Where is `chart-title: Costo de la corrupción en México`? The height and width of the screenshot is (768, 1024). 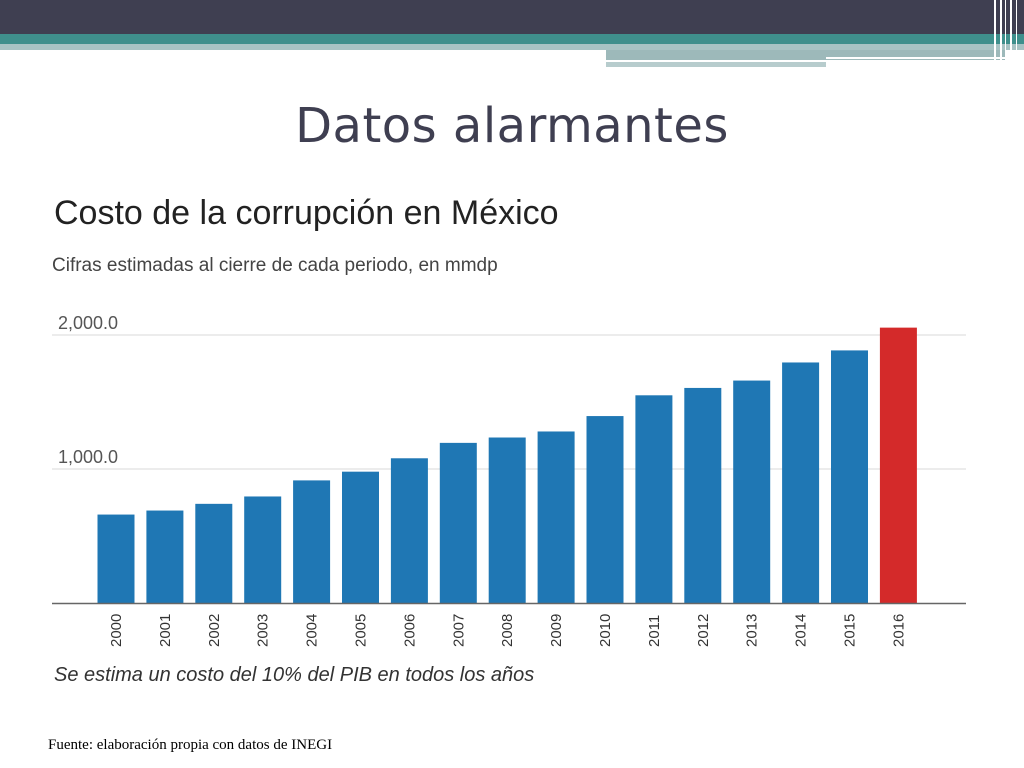
chart-title: Costo de la corrupción en México is located at coordinates (306, 213).